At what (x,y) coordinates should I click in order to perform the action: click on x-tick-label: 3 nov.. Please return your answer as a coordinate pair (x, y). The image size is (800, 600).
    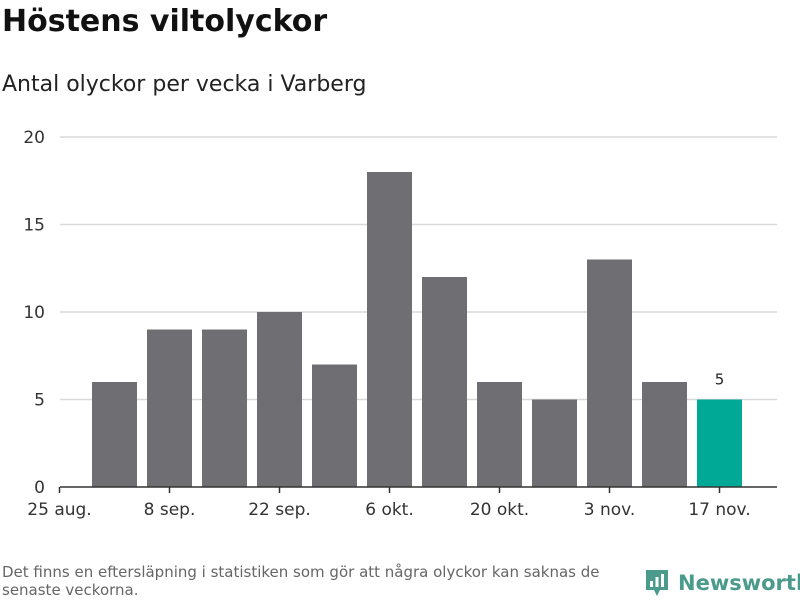
    Looking at the image, I should click on (610, 510).